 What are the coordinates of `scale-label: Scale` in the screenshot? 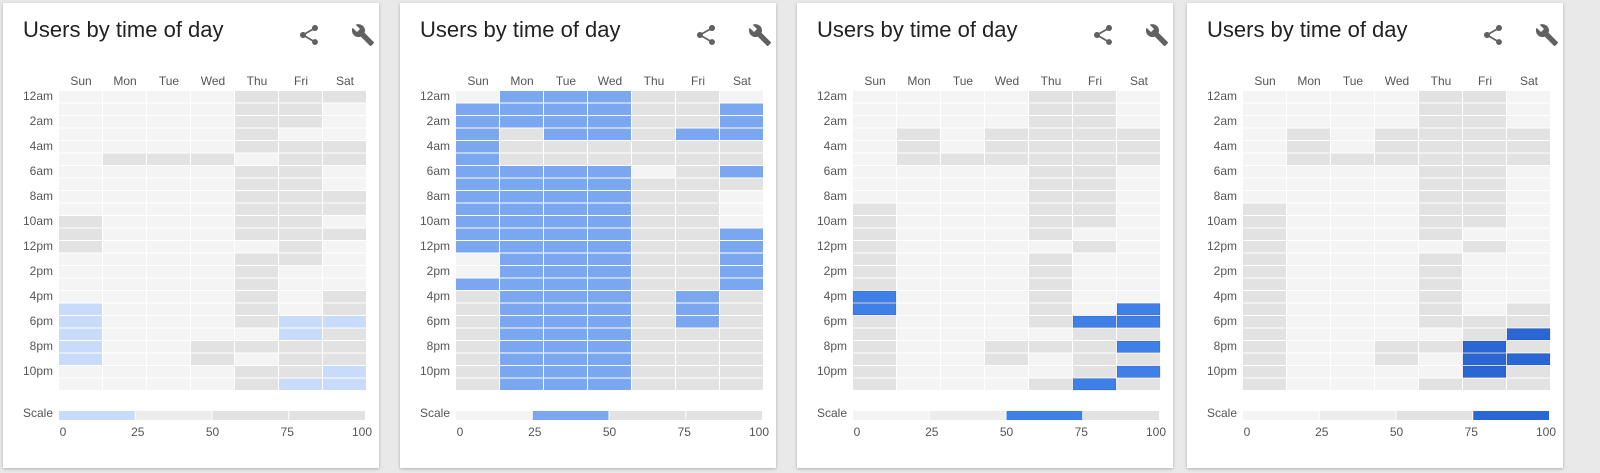 It's located at (1222, 413).